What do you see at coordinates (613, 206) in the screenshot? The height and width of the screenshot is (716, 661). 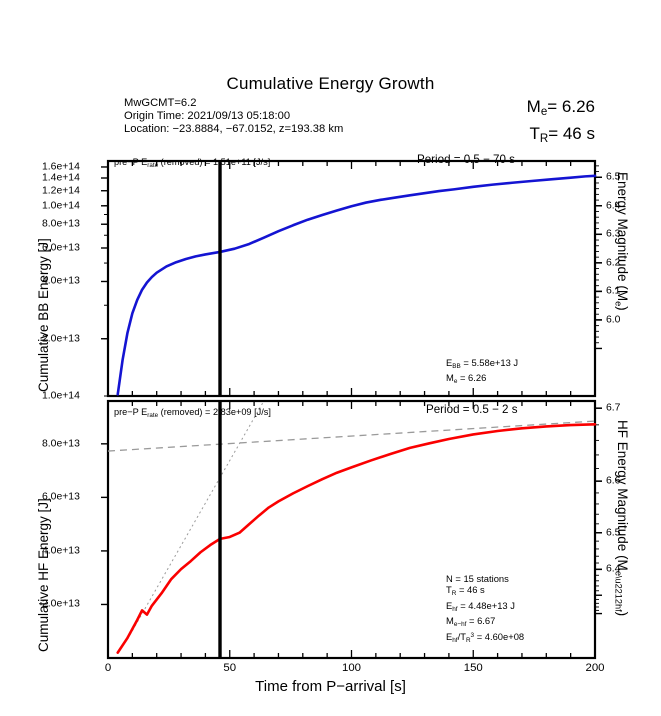 I see `top-panel-ytick-right: 6.4` at bounding box center [613, 206].